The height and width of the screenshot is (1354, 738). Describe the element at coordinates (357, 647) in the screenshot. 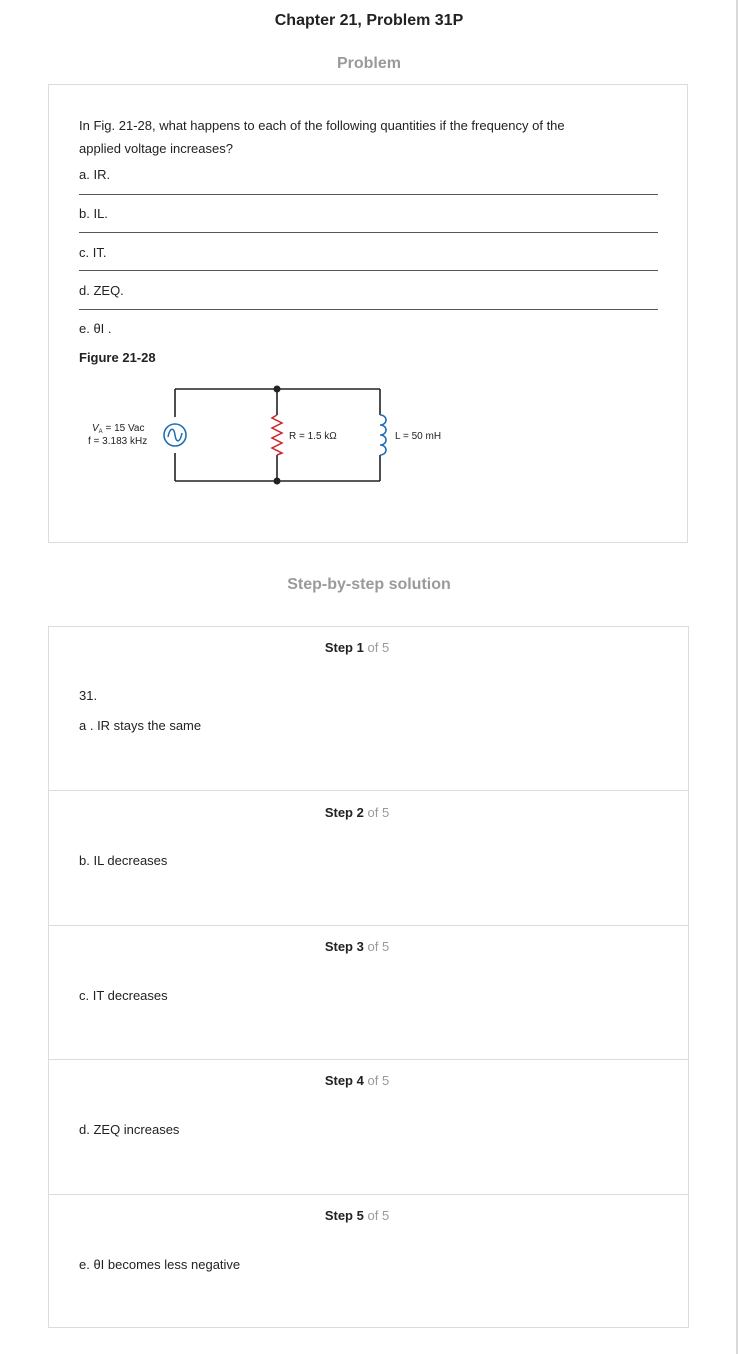

I see `step-label: Step 1 of 5` at that location.